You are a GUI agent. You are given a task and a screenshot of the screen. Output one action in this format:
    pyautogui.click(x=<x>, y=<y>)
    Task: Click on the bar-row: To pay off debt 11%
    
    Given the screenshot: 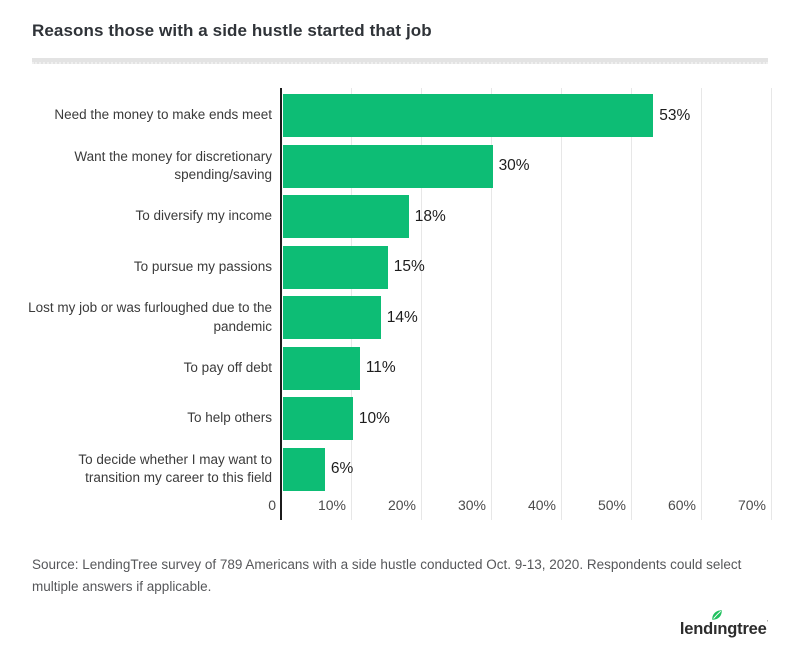 What is the action you would take?
    pyautogui.click(x=400, y=368)
    